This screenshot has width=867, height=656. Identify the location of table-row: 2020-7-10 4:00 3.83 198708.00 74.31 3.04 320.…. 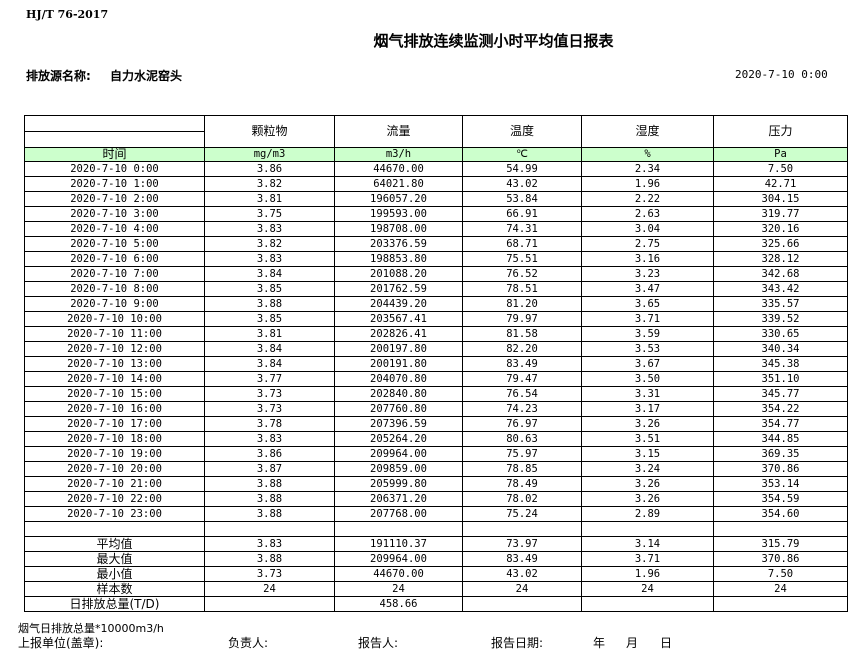
(436, 229).